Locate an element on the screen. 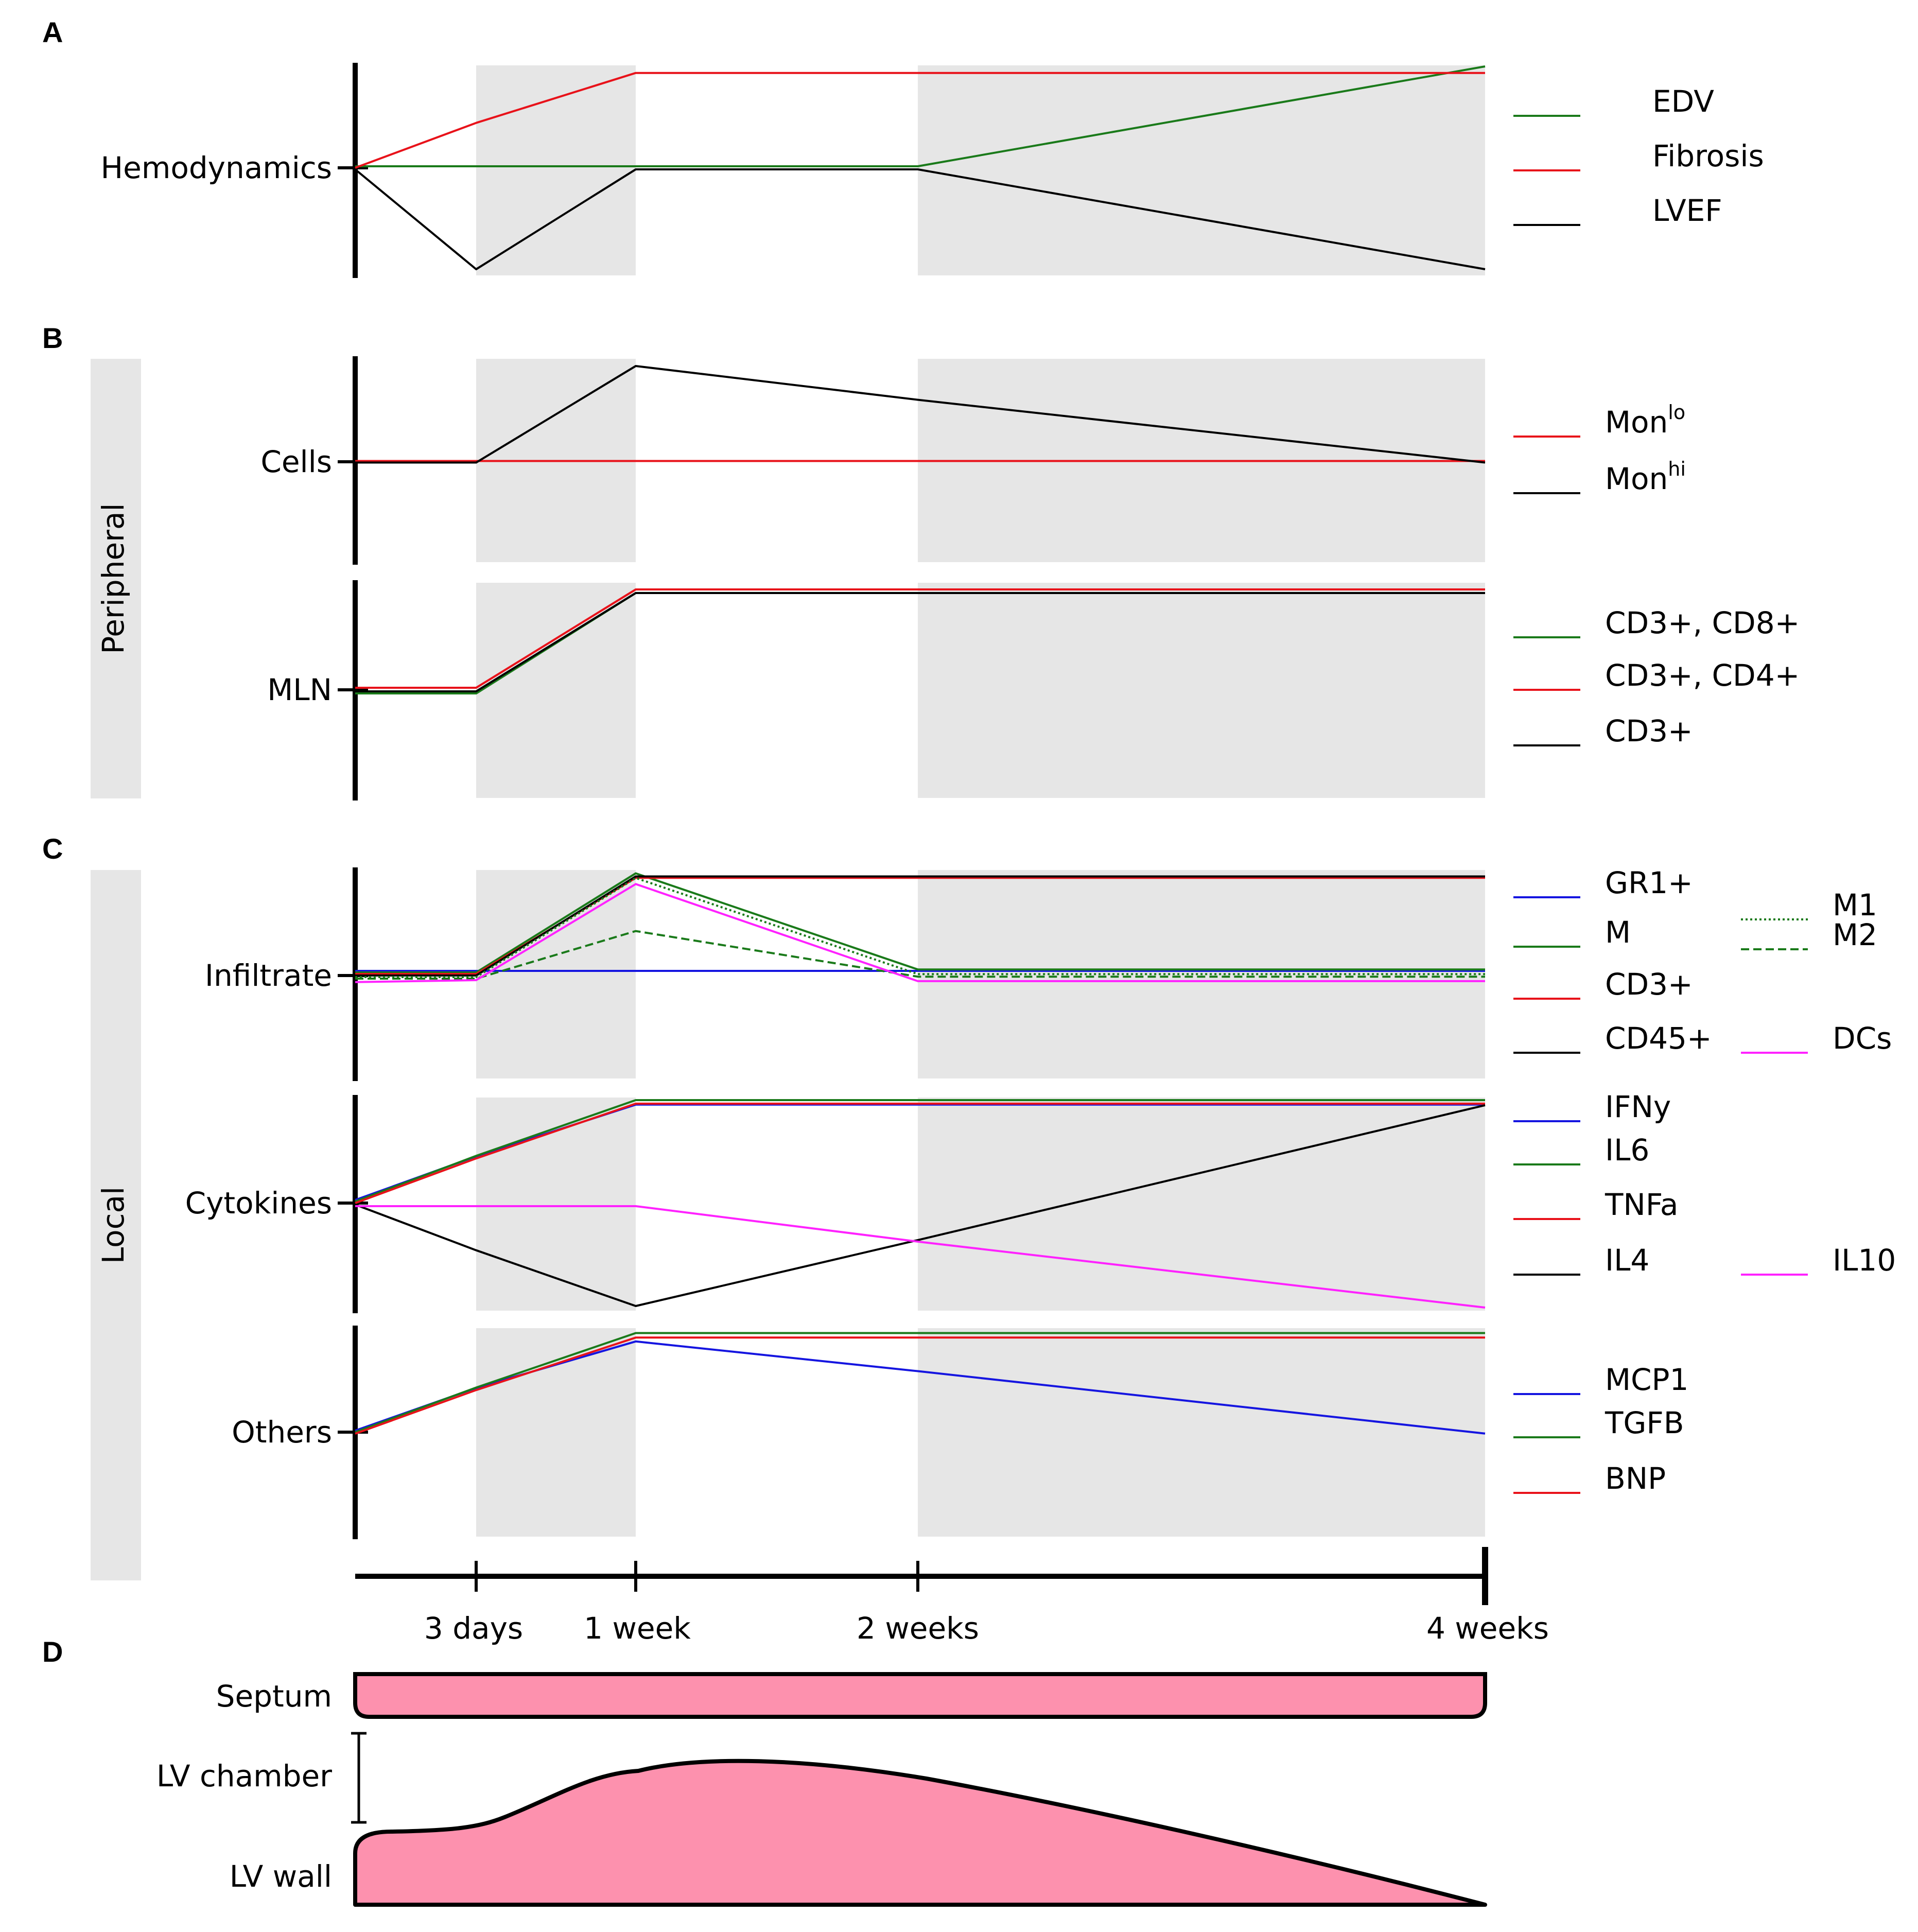 The width and height of the screenshot is (1918, 1932). legend-label-ifny: IFNy is located at coordinates (1638, 1106).